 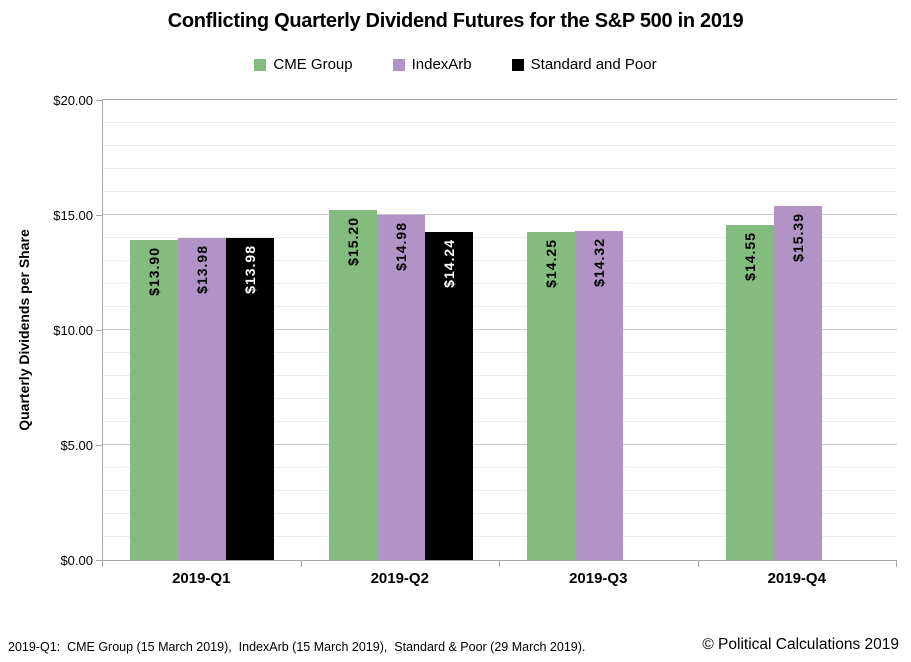 I want to click on bar-value-label: $15.20, so click(x=352, y=242).